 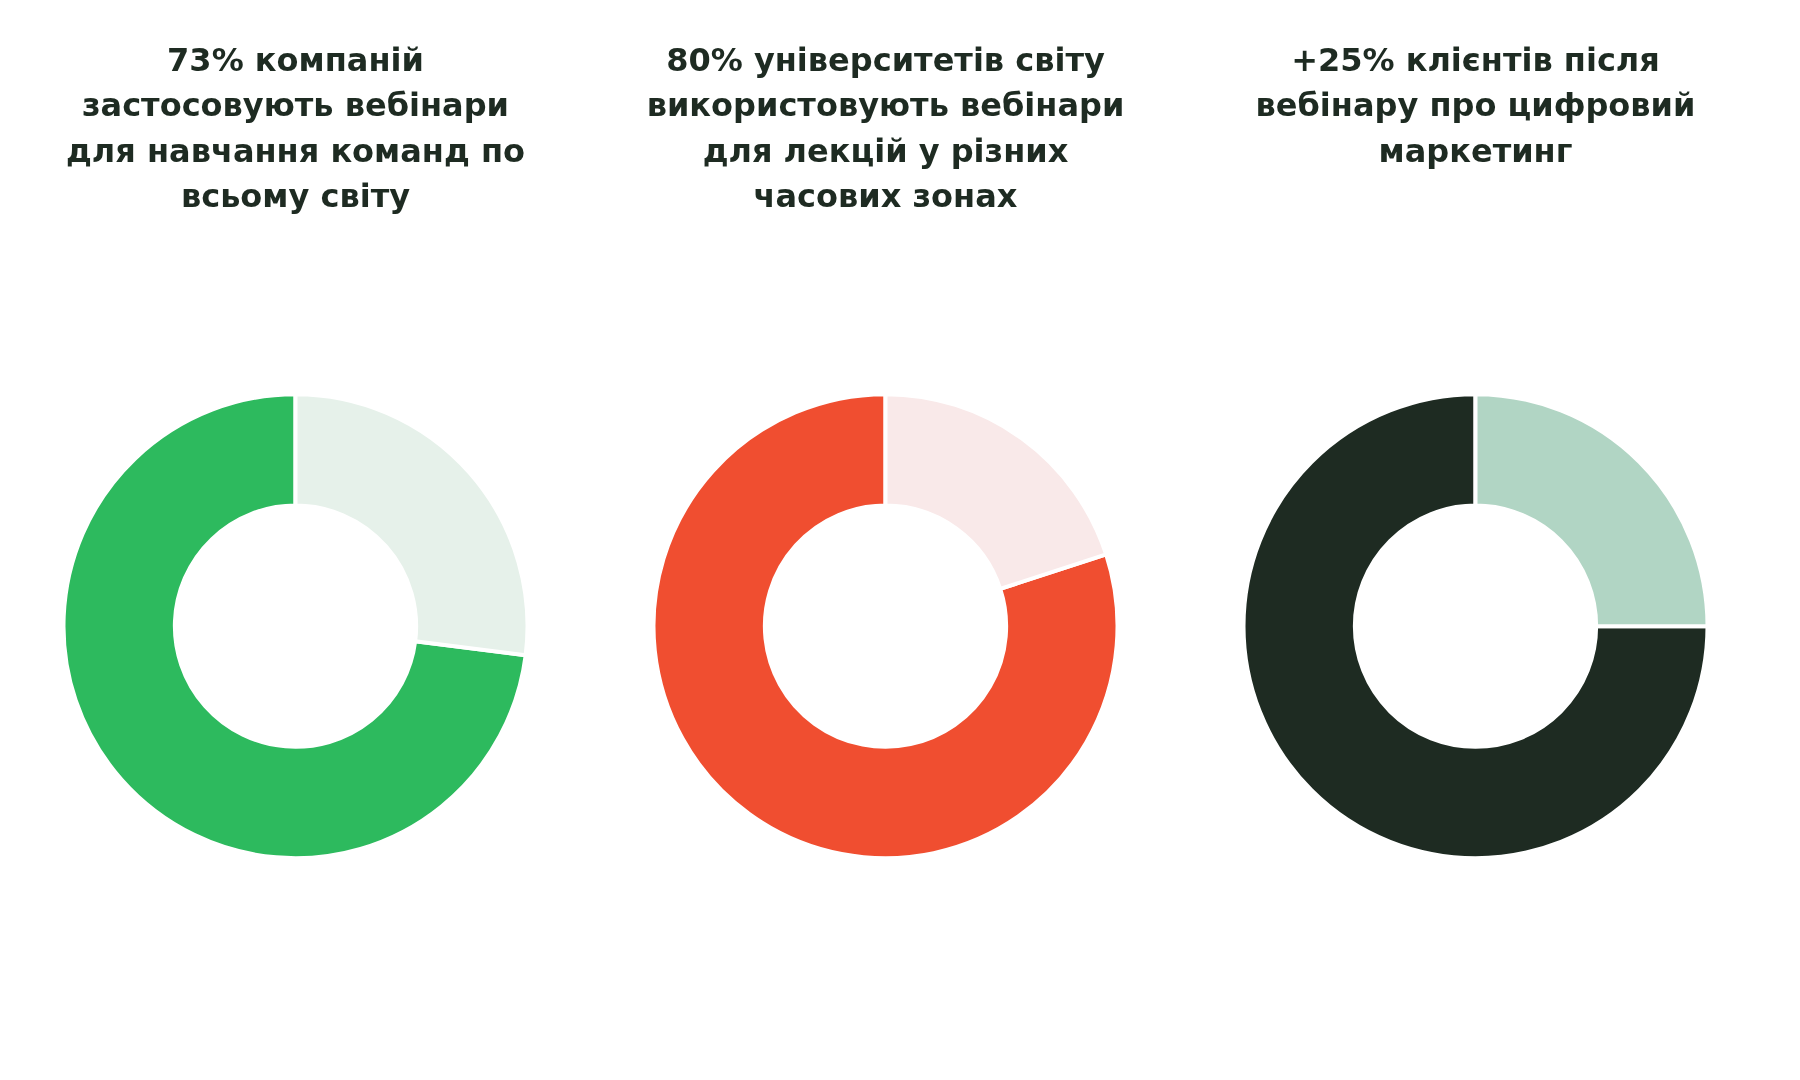 I want to click on chart-title: 80% університетів світу використовують вебінари для лекцій у різних часових зонах, so click(x=885, y=128).